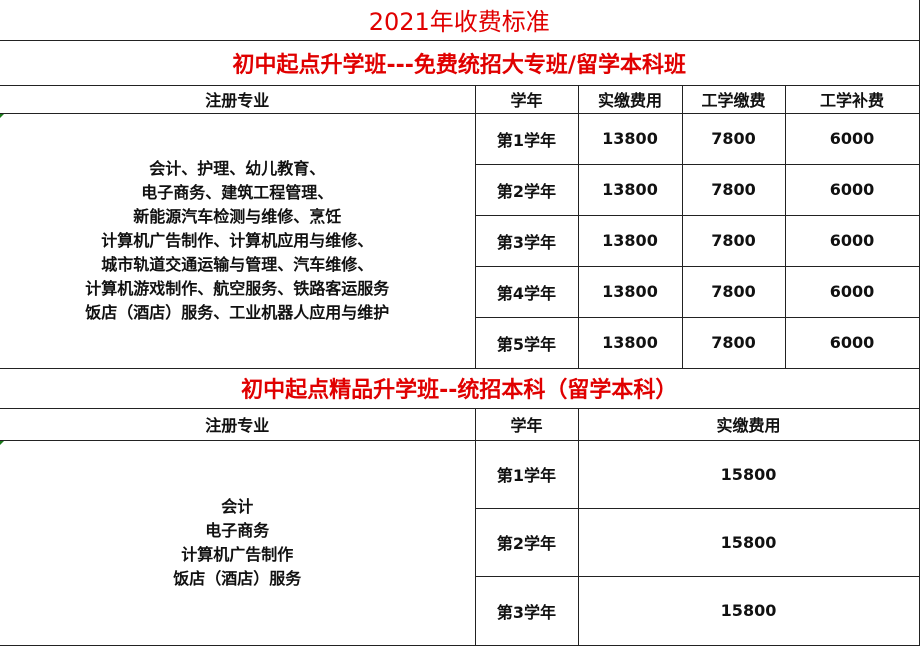 The height and width of the screenshot is (648, 921). I want to click on page-title: 2021年收费标准, so click(460, 20).